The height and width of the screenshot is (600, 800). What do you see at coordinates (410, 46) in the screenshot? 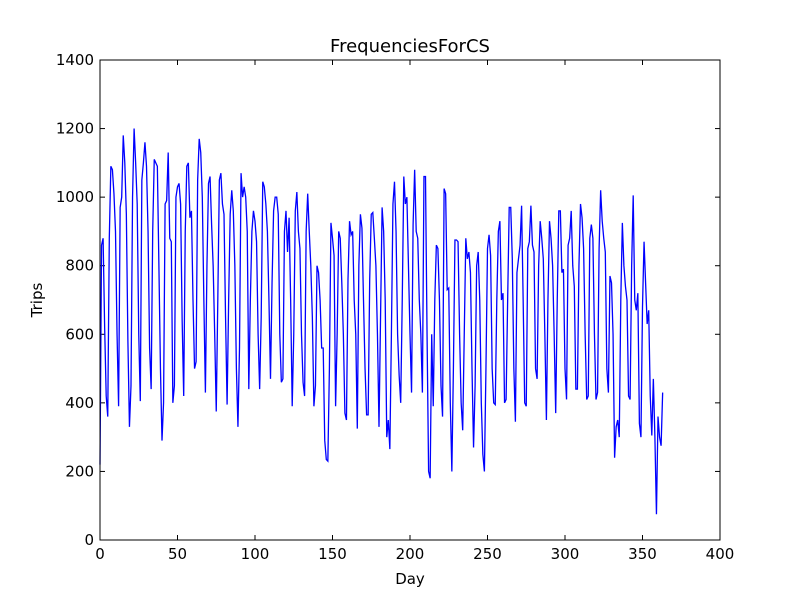
I see `chart-title: FrequenciesForCS` at bounding box center [410, 46].